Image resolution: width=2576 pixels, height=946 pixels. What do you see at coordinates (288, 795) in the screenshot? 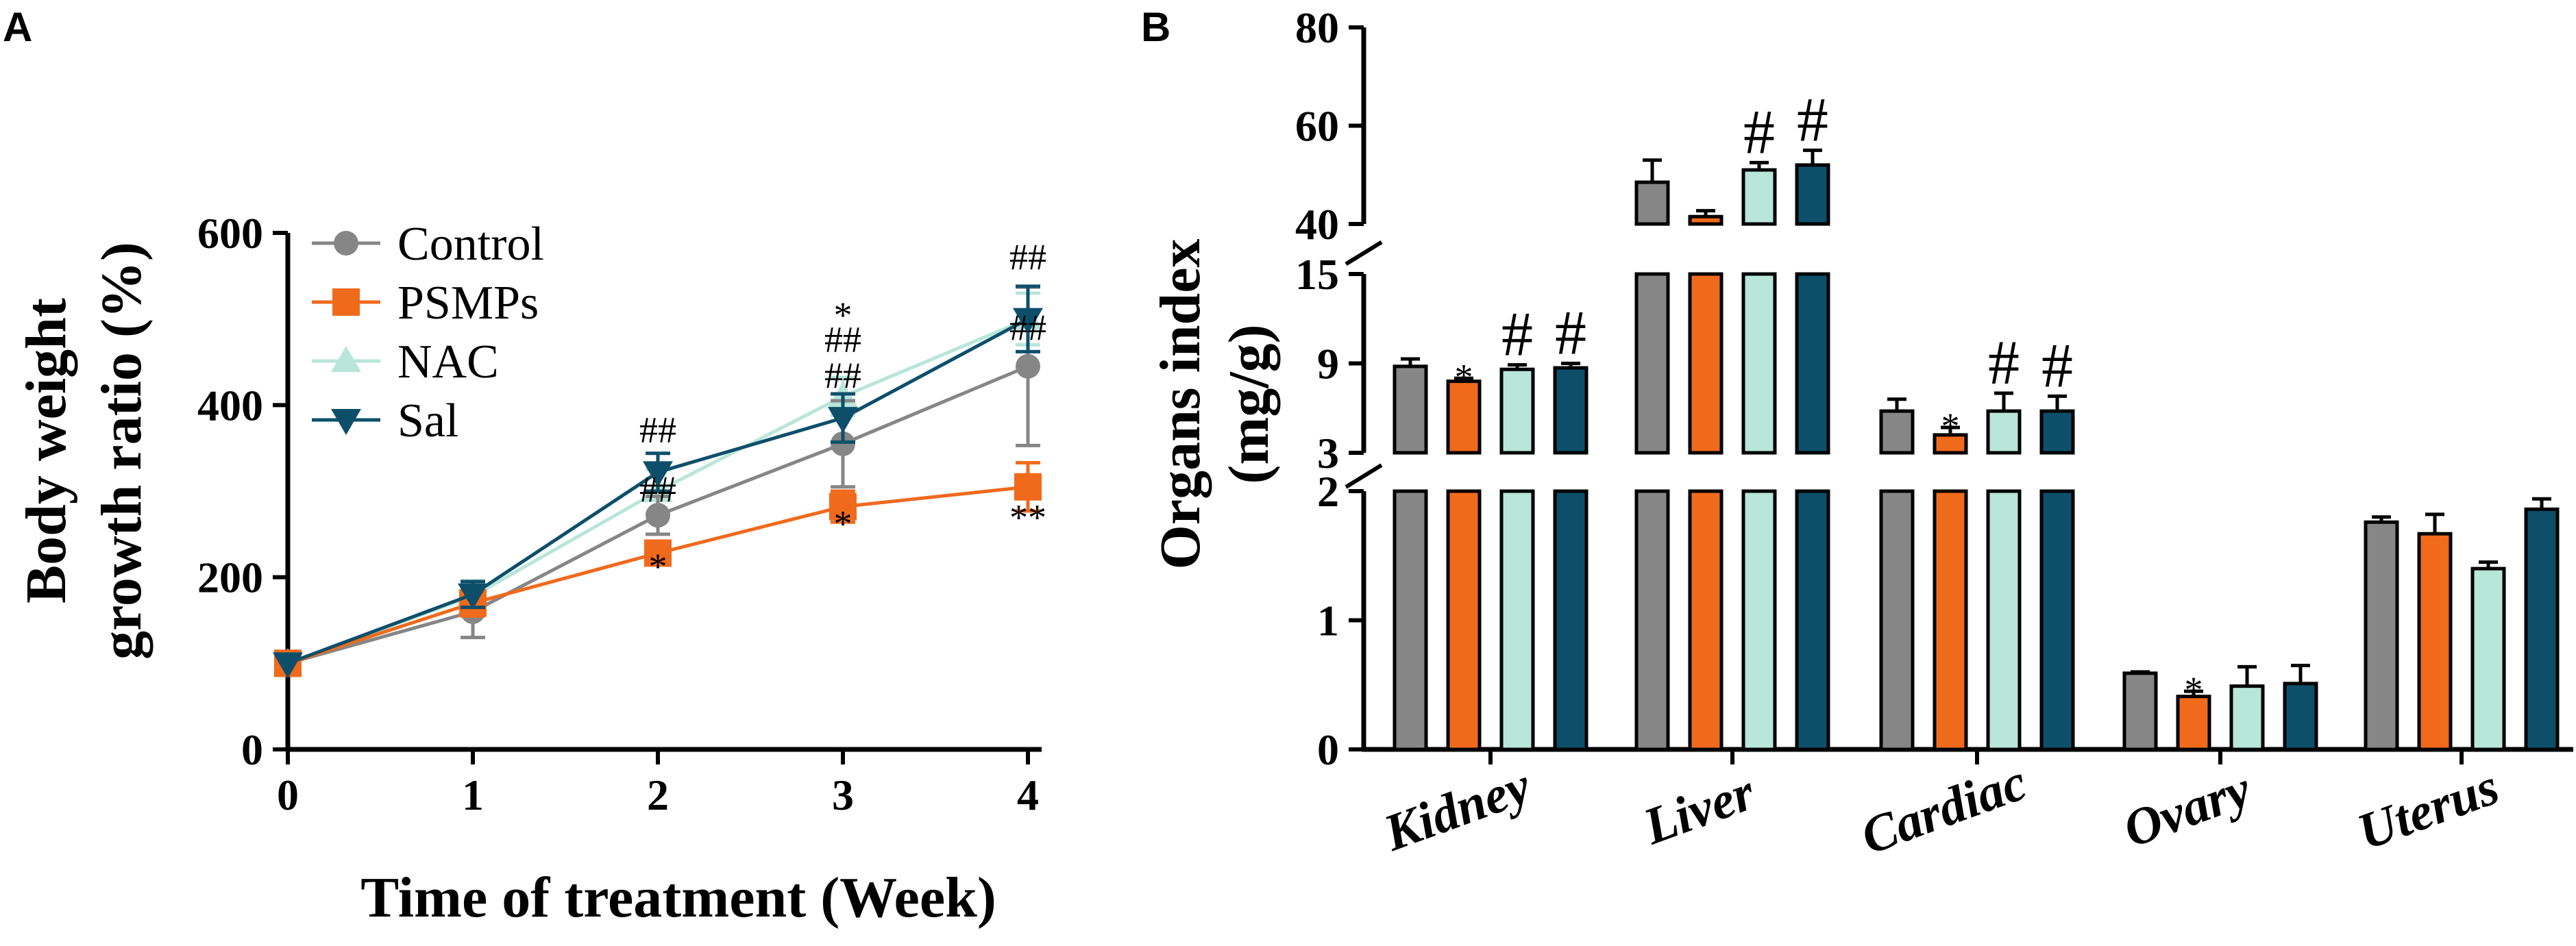
I see `x-tick-label: 0` at bounding box center [288, 795].